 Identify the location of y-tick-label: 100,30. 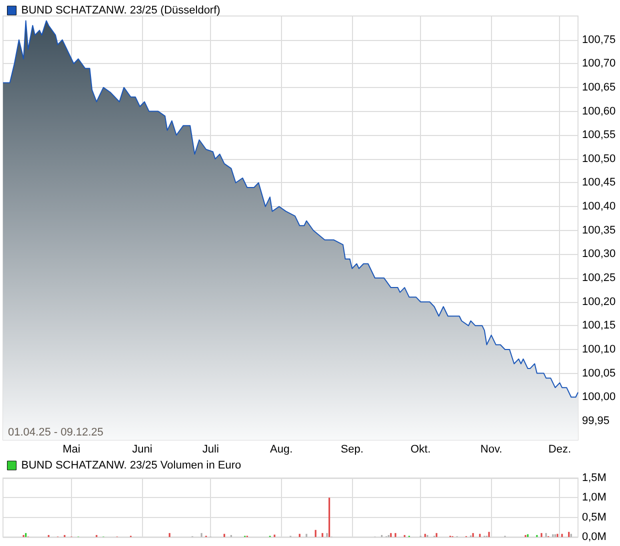
(599, 254).